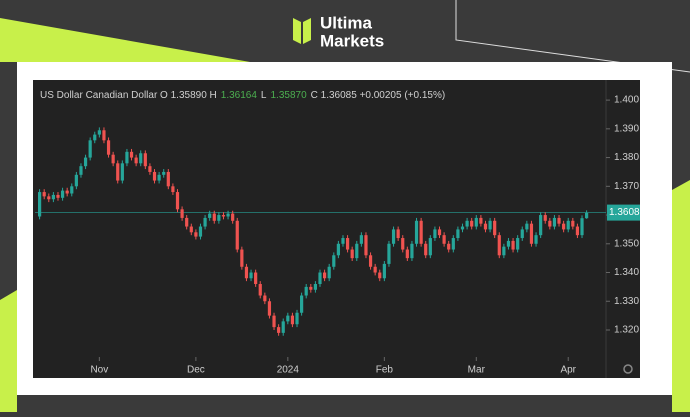 The image size is (690, 417). I want to click on gear, so click(628, 369).